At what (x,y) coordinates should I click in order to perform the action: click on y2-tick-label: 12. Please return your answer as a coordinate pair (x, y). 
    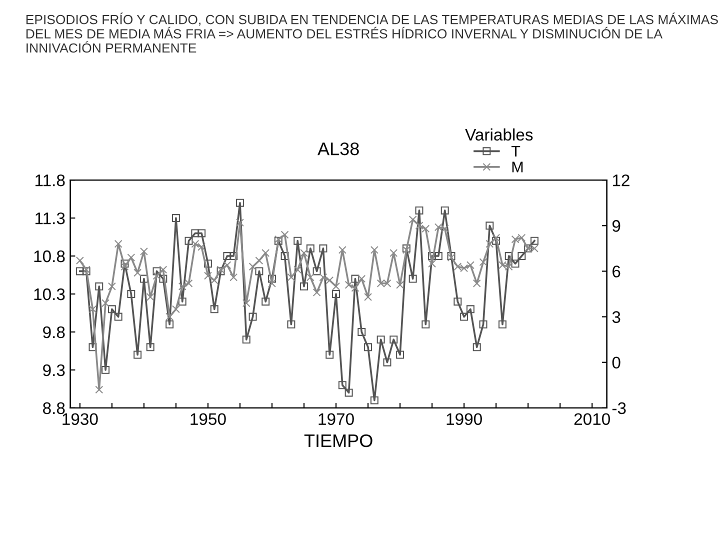
    Looking at the image, I should click on (621, 180).